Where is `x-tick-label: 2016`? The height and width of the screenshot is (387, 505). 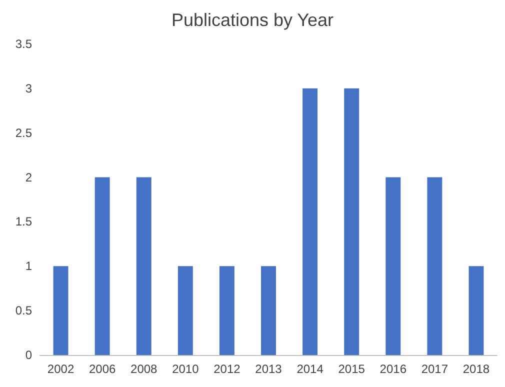 x-tick-label: 2016 is located at coordinates (393, 369).